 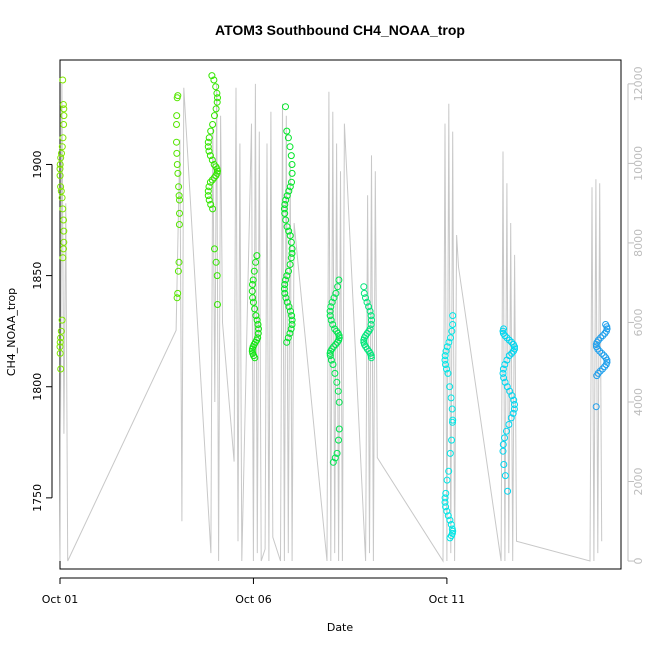 What do you see at coordinates (638, 243) in the screenshot?
I see `y2-tick-label: 8000` at bounding box center [638, 243].